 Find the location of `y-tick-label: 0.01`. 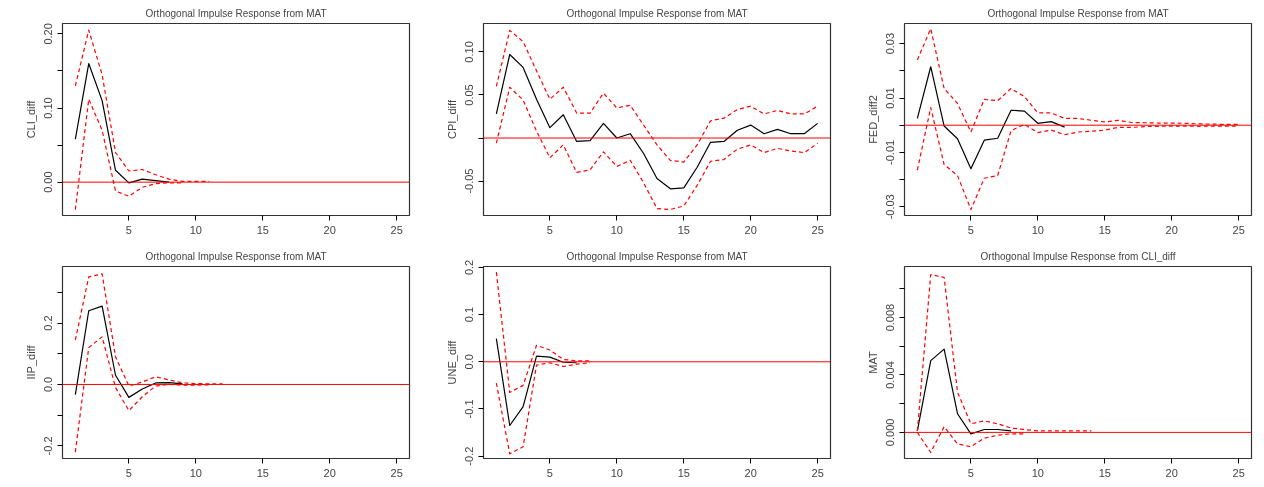

y-tick-label: 0.01 is located at coordinates (890, 98).